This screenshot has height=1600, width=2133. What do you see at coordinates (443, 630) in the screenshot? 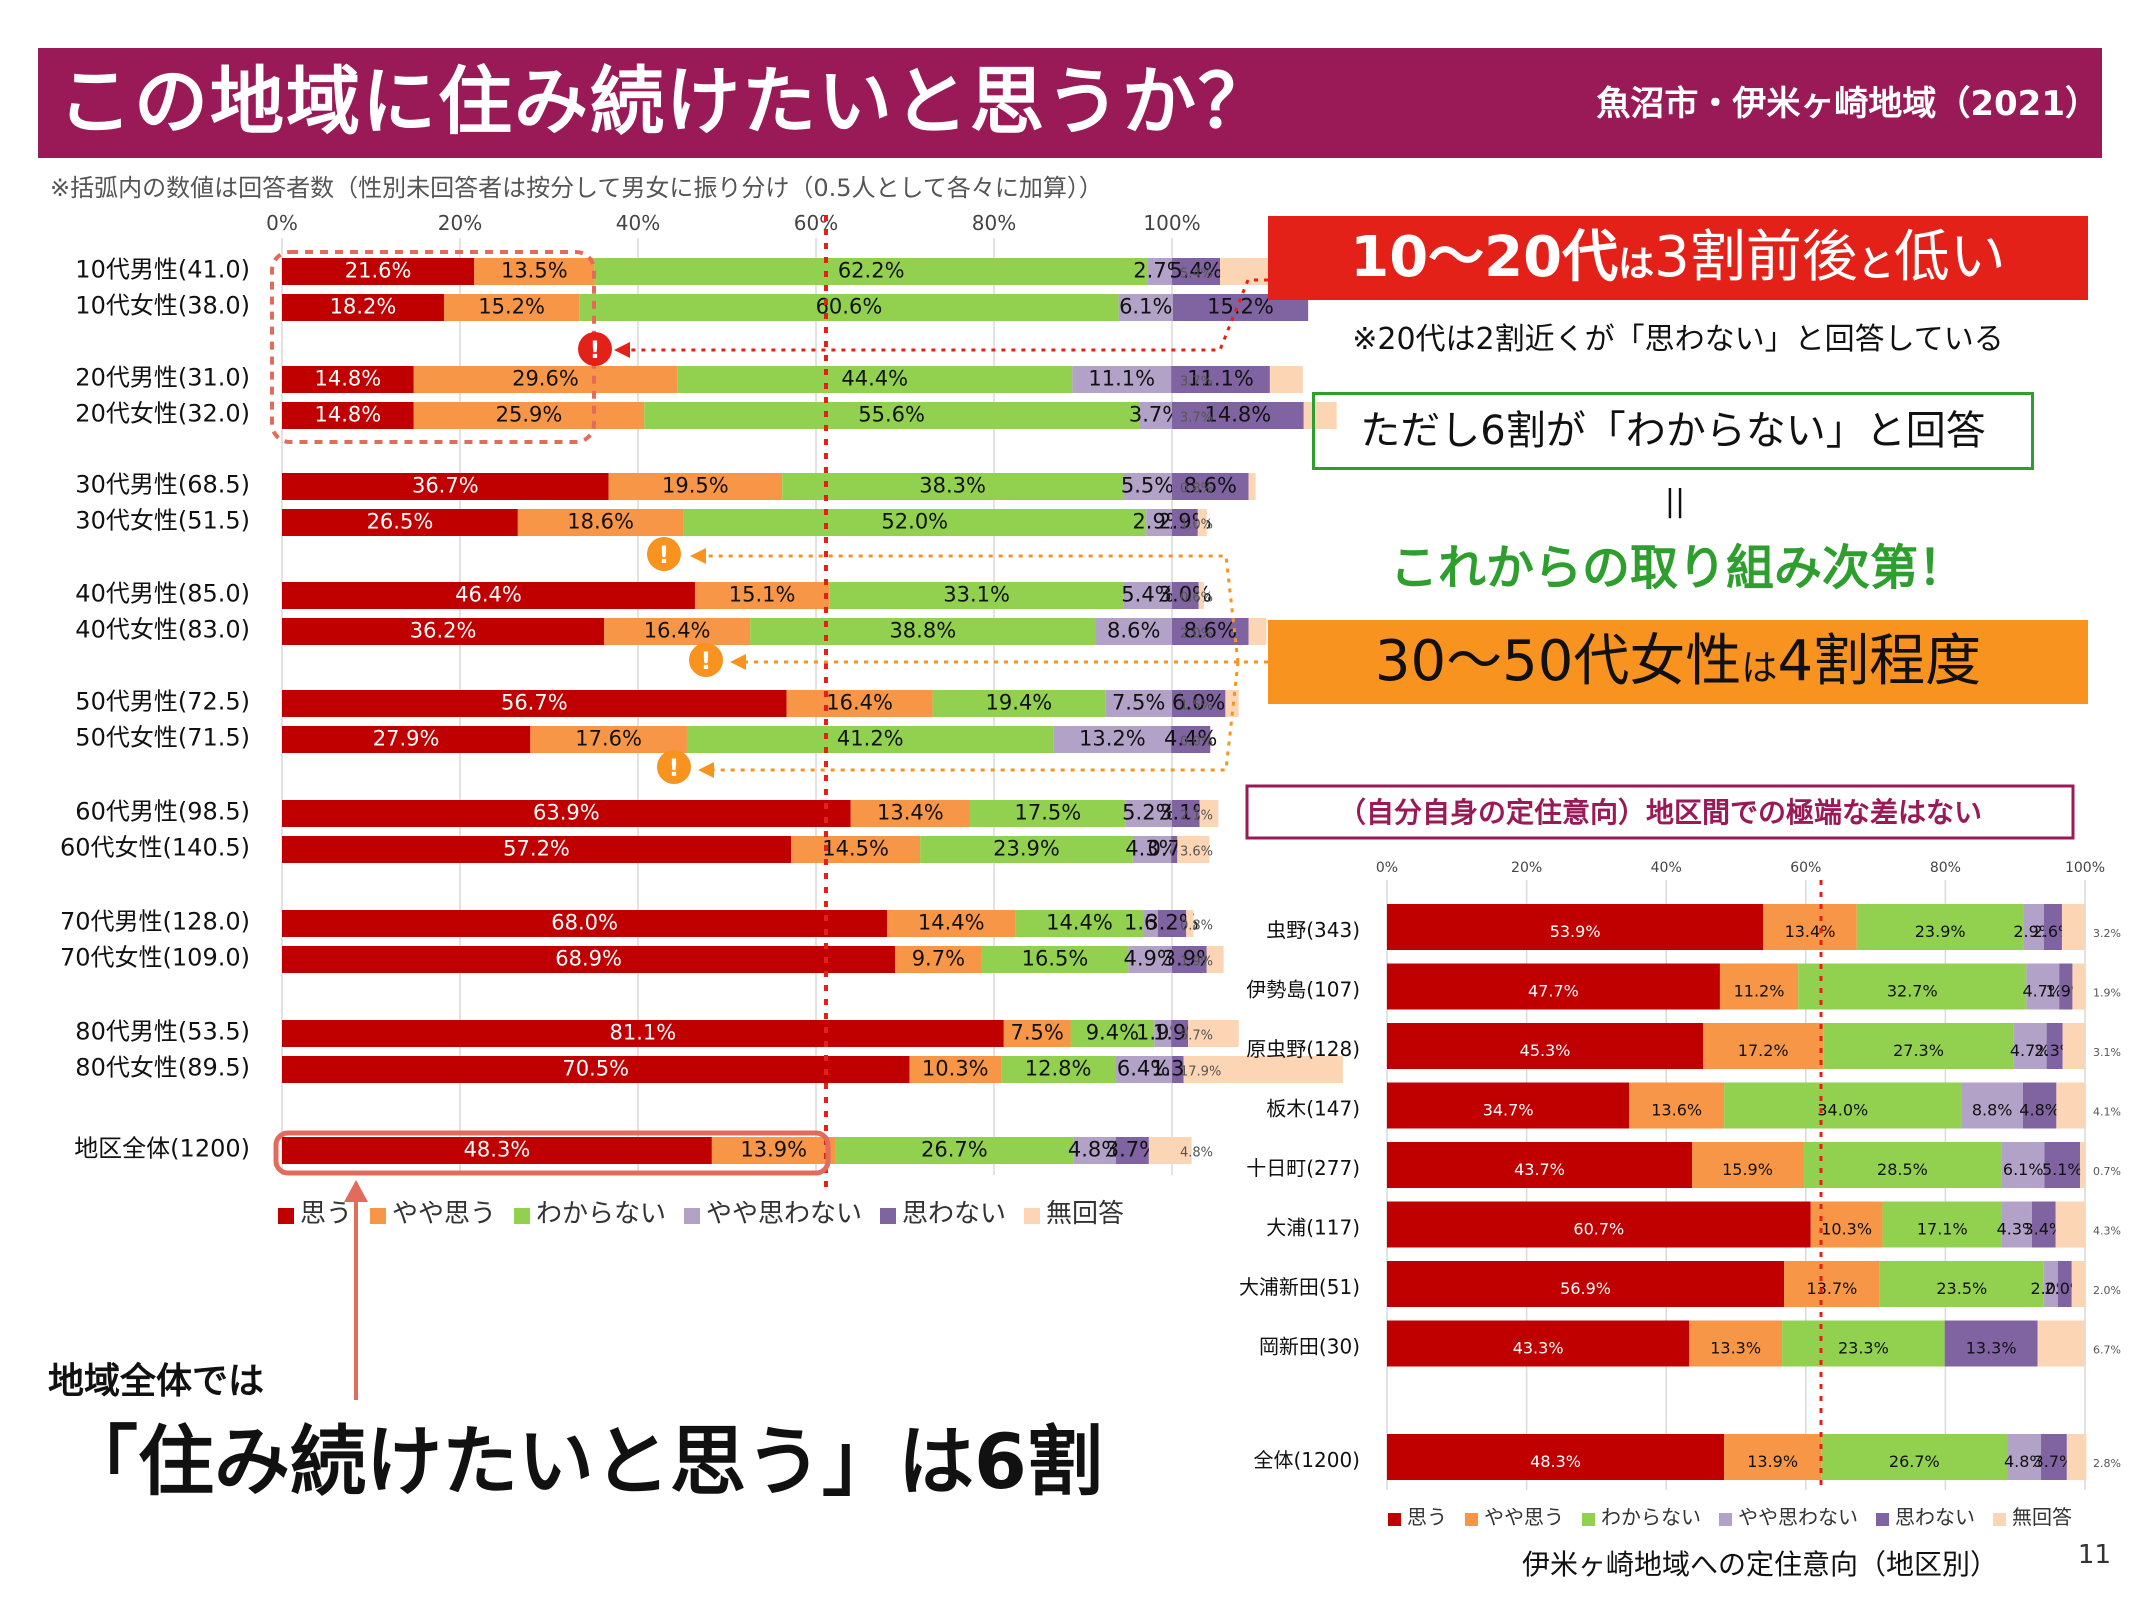
I see `data-label: 36.2%` at bounding box center [443, 630].